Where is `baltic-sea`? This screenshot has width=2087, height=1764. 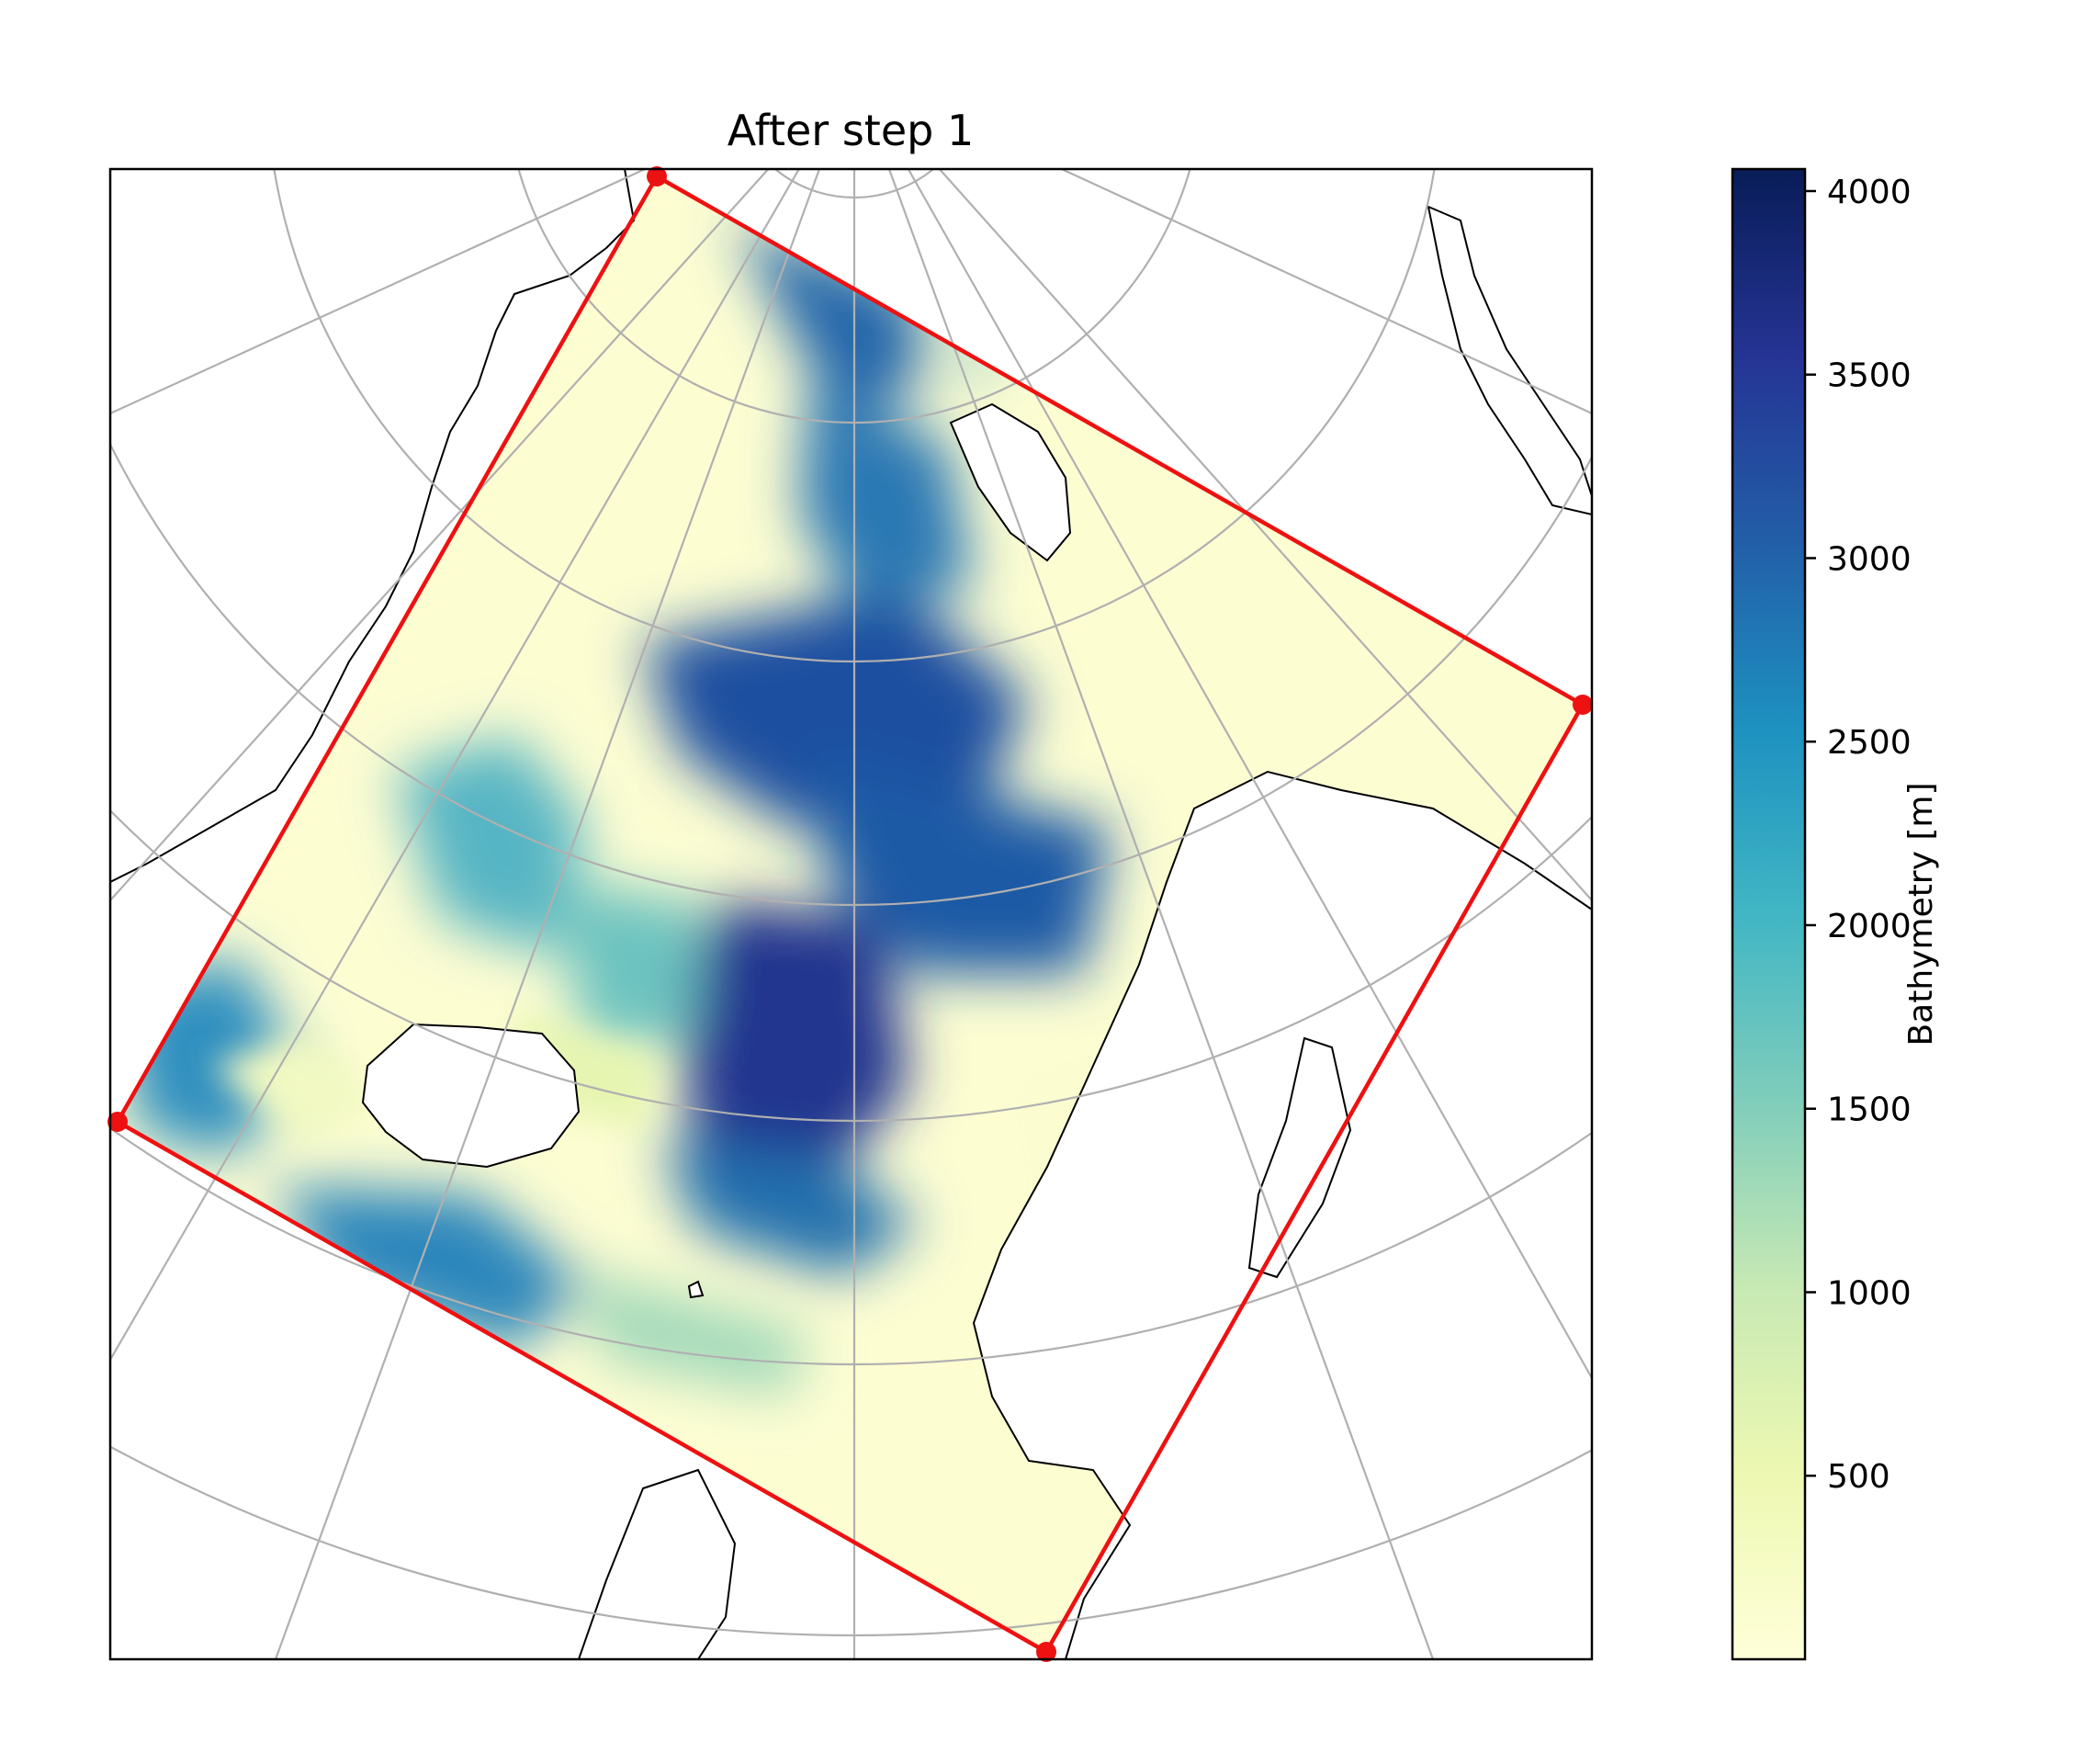
baltic-sea is located at coordinates (1299, 1157).